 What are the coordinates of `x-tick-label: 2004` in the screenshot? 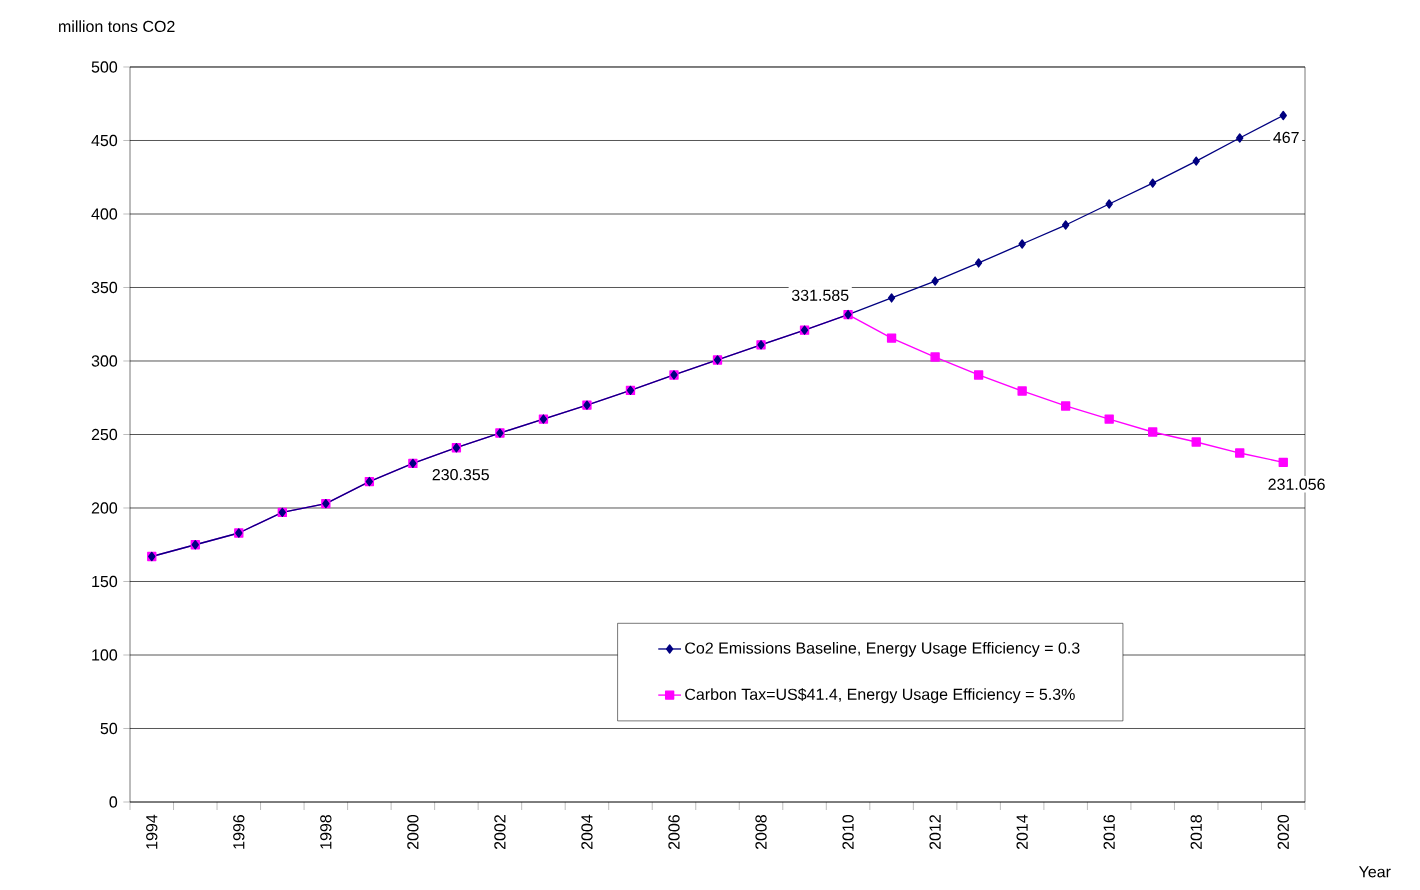 It's located at (587, 832).